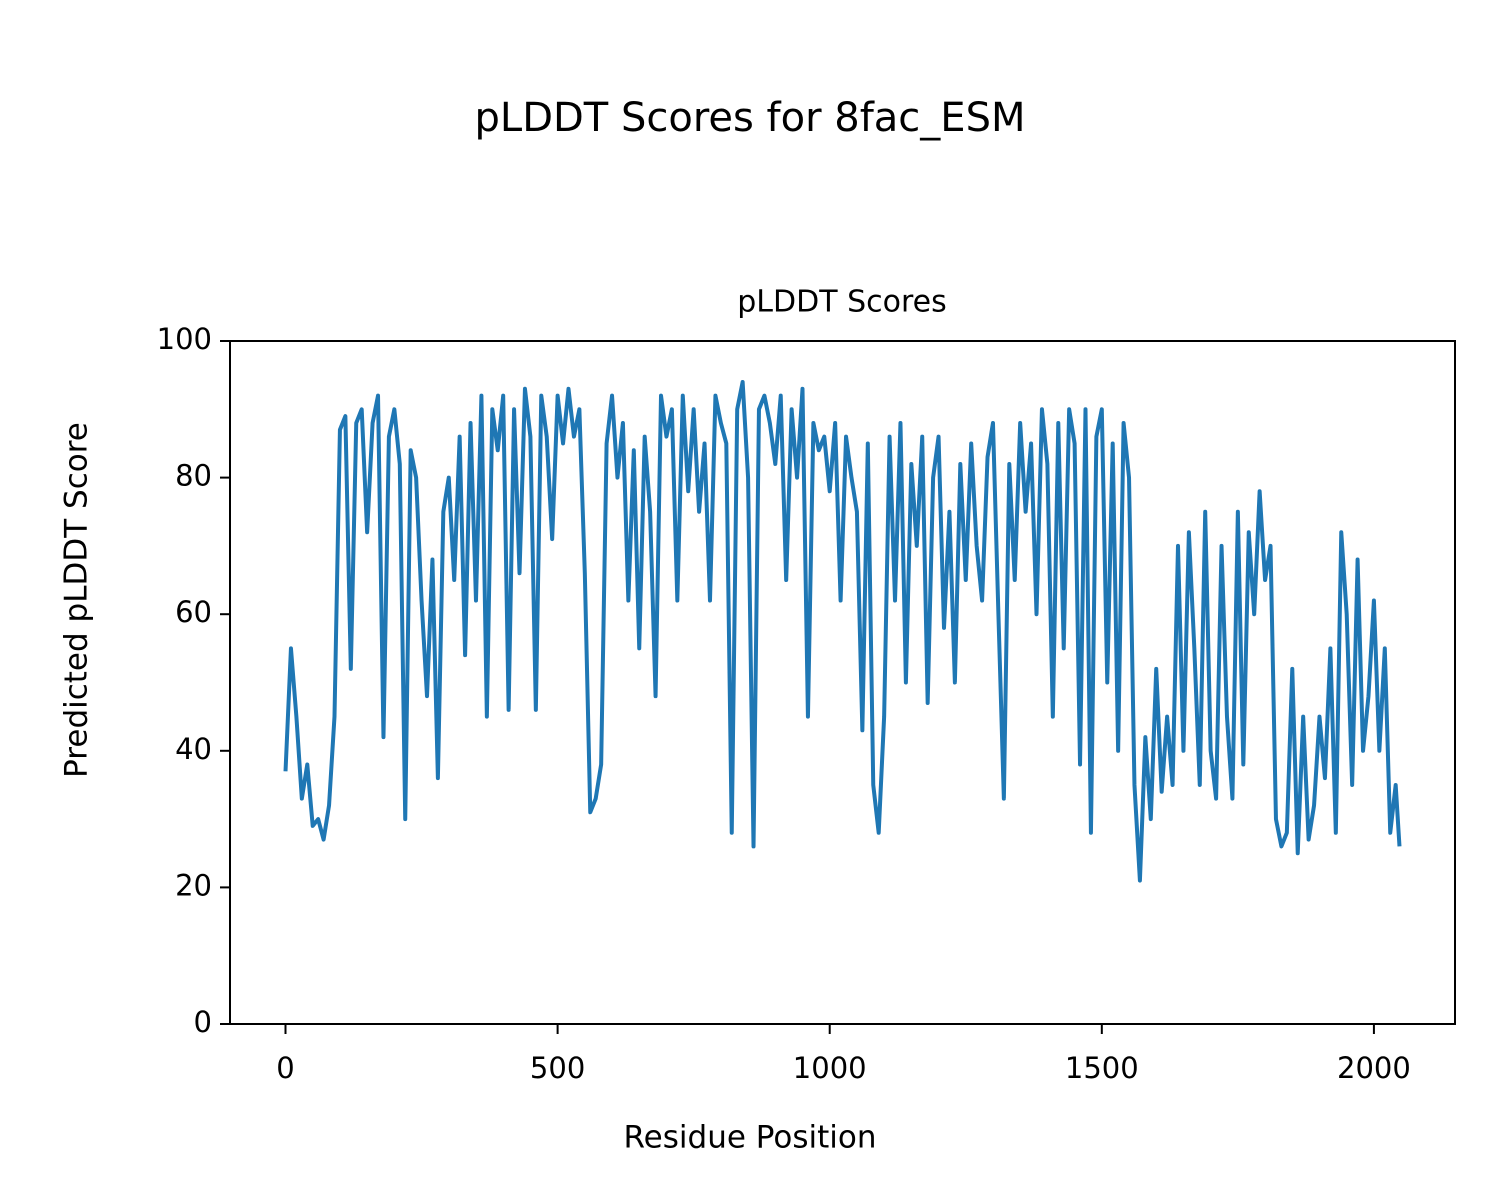  I want to click on x-tick-label: 1500, so click(1102, 1068).